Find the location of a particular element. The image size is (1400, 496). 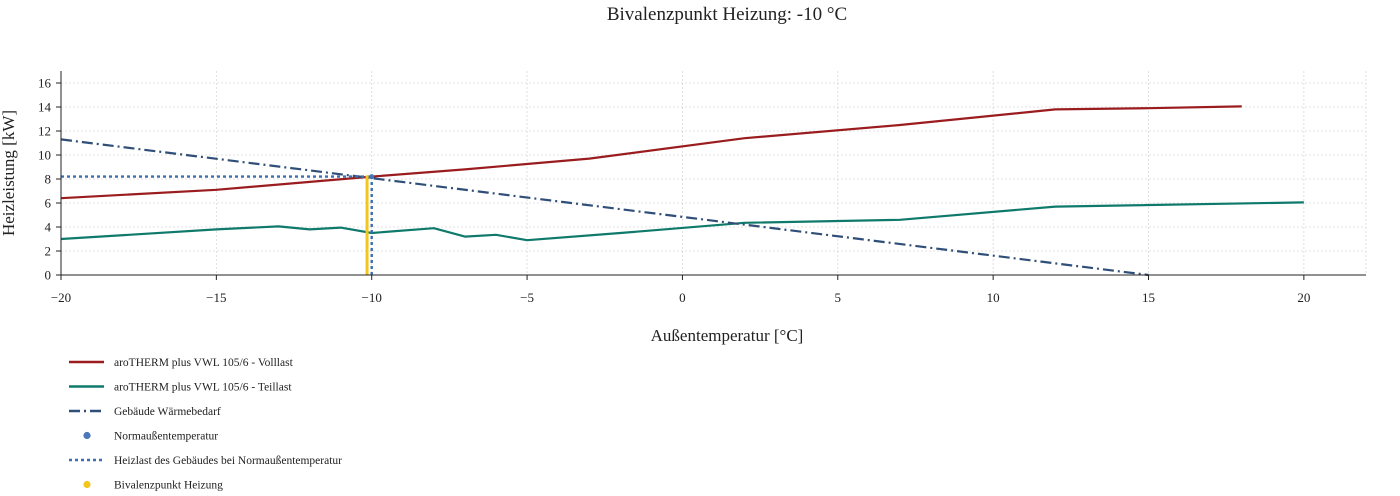

y-axis-ticks: 0 2 4 6 8 10 12 14 16 is located at coordinates (49, 179).